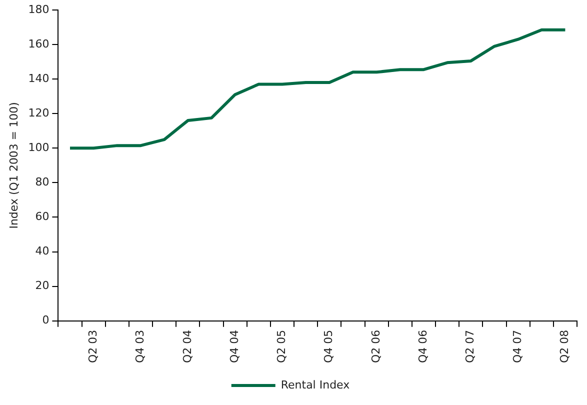 This screenshot has width=587, height=405. Describe the element at coordinates (470, 347) in the screenshot. I see `x-tick-label: Q2 07` at that location.